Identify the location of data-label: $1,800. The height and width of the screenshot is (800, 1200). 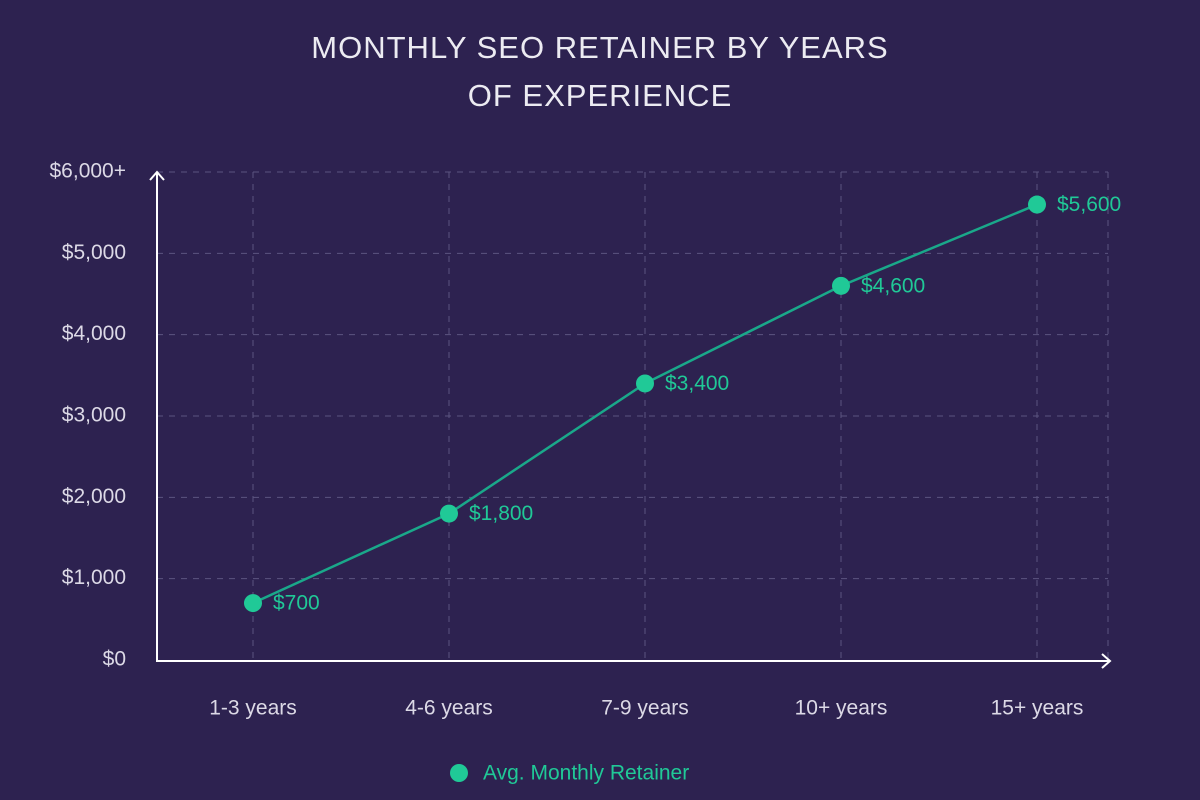
(501, 513).